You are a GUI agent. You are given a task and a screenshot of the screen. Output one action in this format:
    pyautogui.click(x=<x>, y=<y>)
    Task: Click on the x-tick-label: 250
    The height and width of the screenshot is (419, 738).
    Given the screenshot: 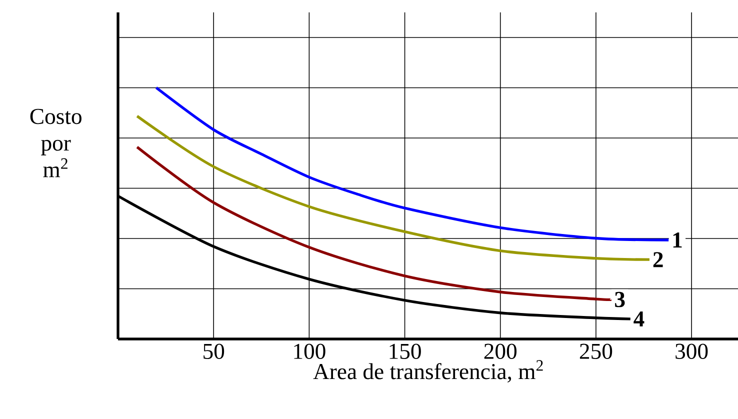 What is the action you would take?
    pyautogui.click(x=596, y=352)
    